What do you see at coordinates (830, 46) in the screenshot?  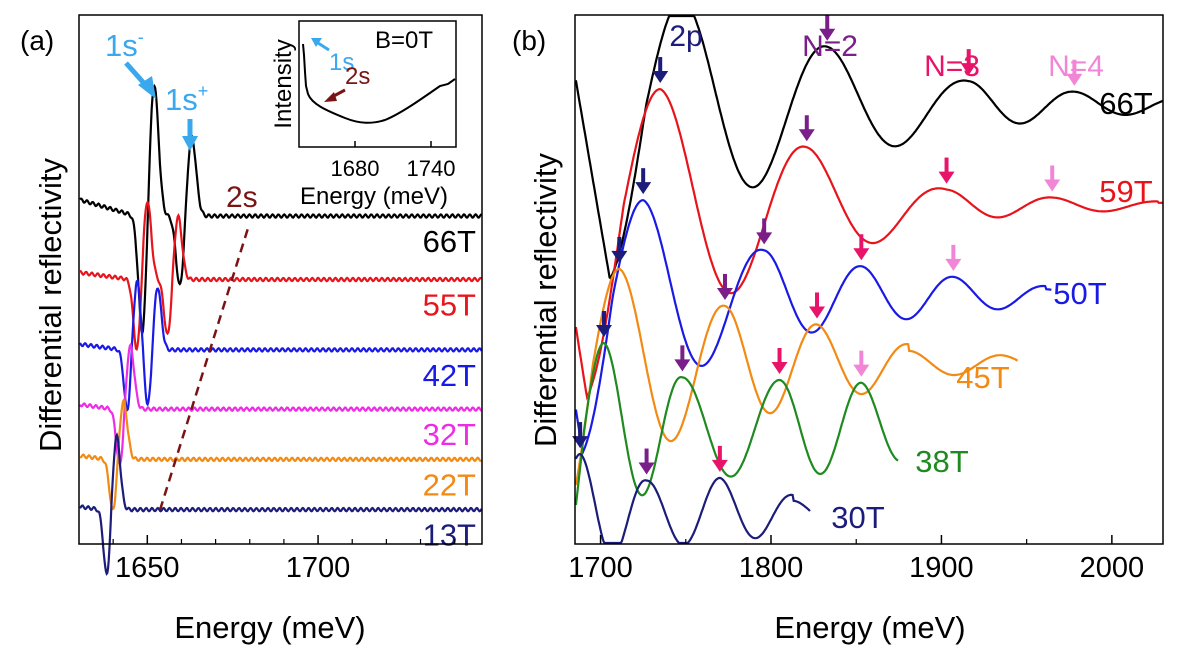 I see `panel-b-level-label-n2: N=2` at bounding box center [830, 46].